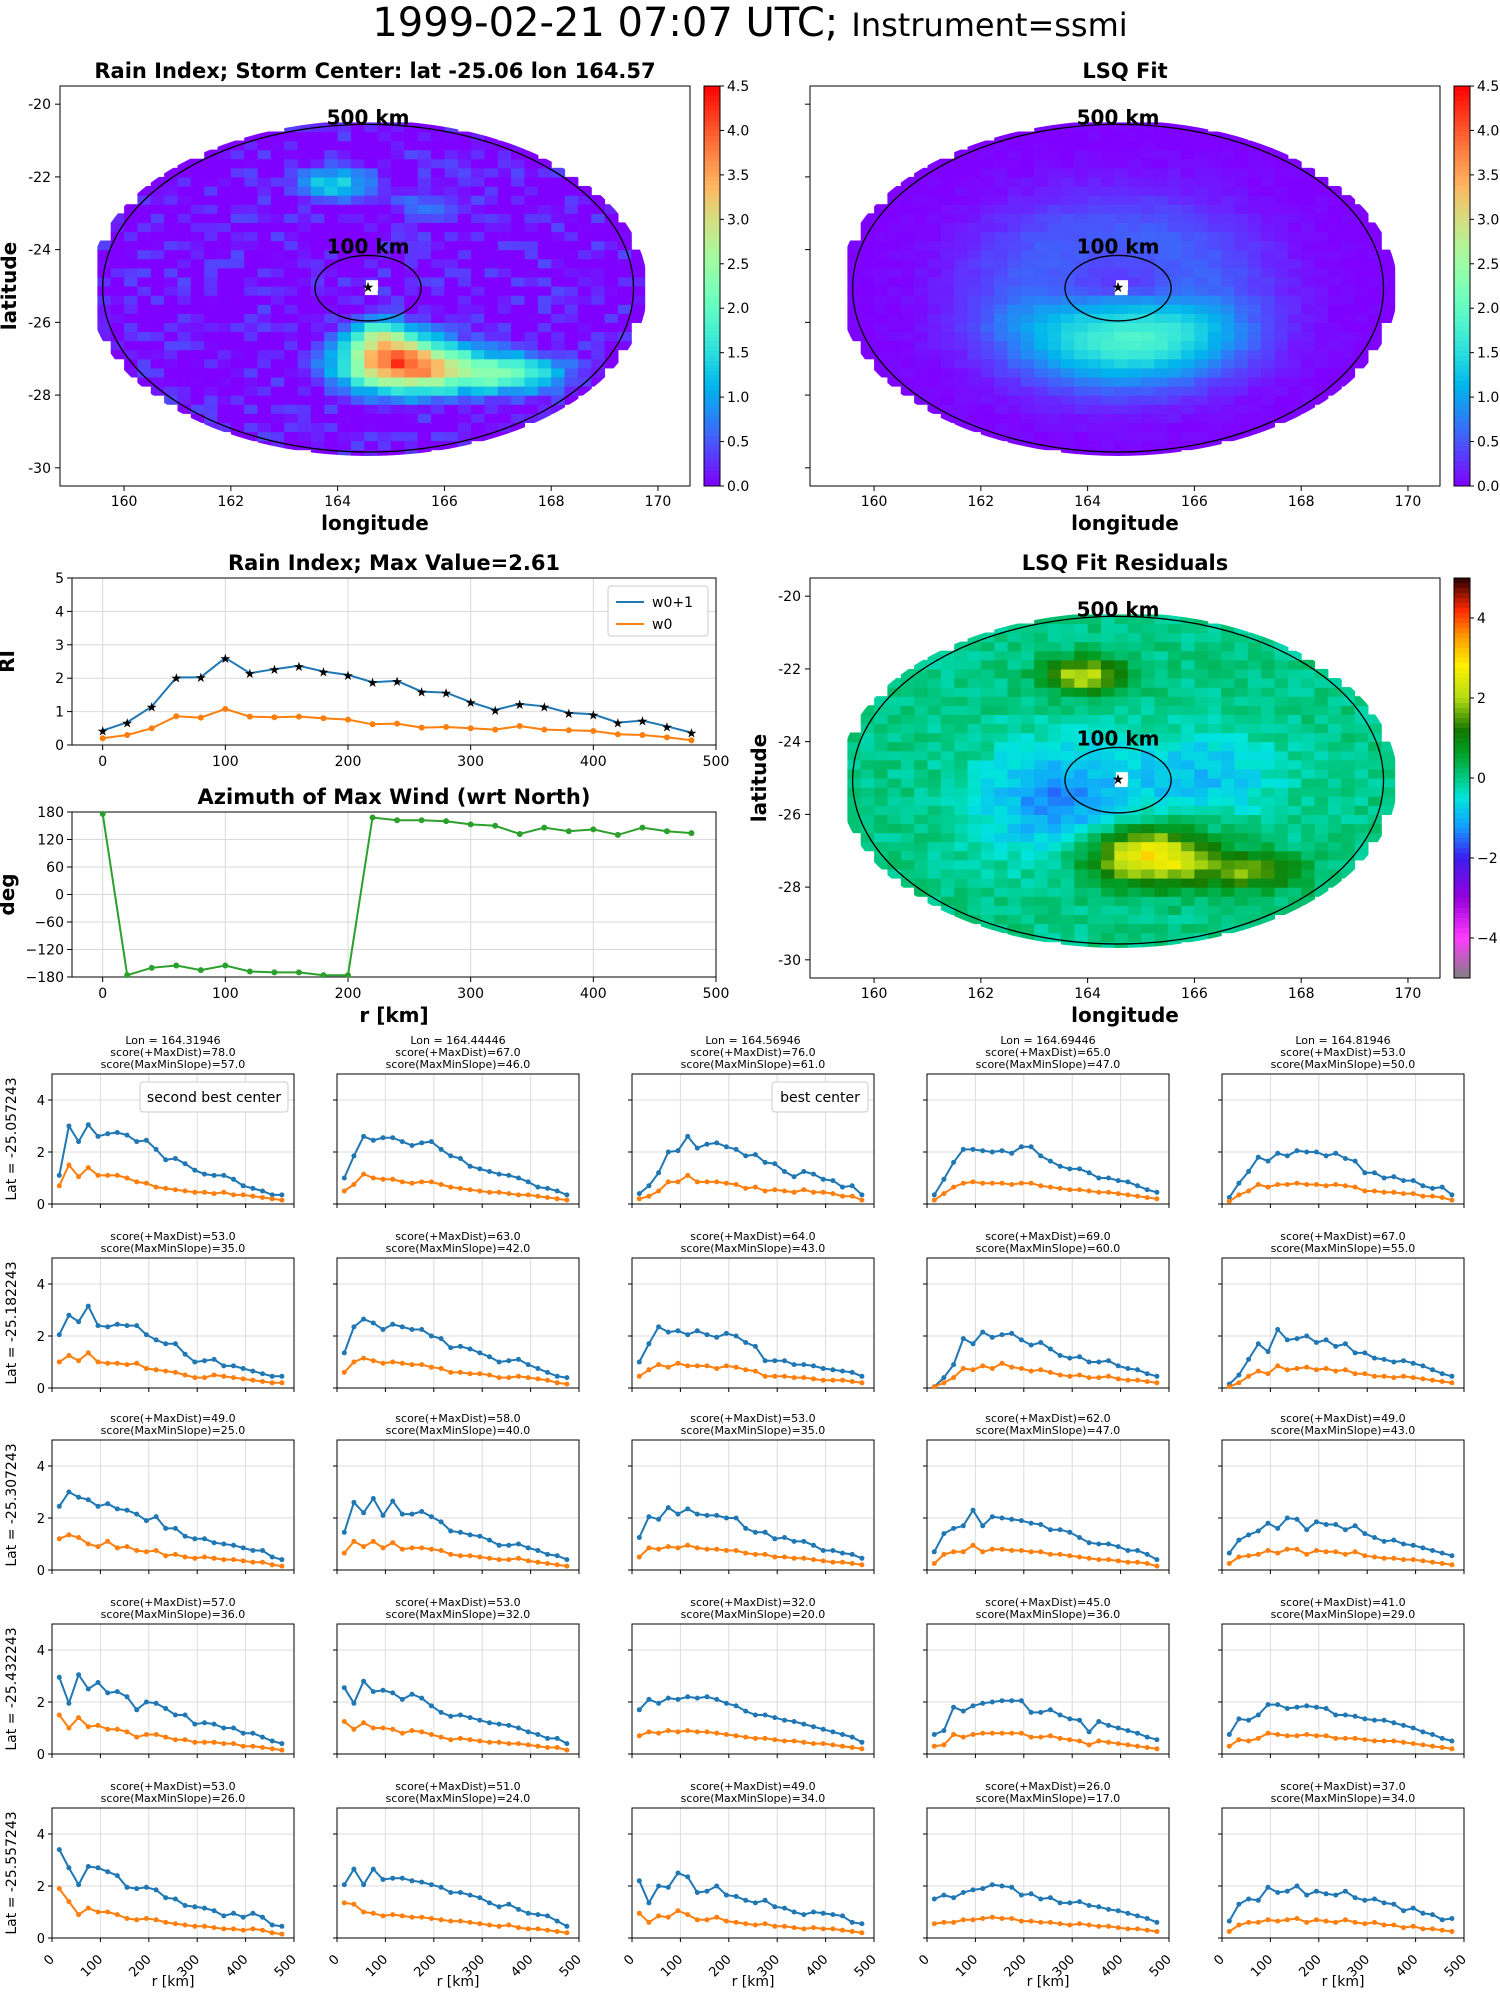 Image resolution: width=1500 pixels, height=2000 pixels. I want to click on data-point-star: ★, so click(594, 715).